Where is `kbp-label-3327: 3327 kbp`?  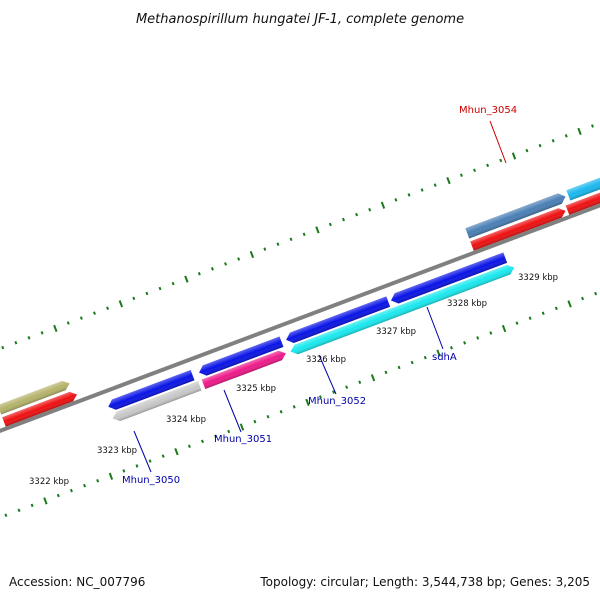 kbp-label-3327: 3327 kbp is located at coordinates (396, 332).